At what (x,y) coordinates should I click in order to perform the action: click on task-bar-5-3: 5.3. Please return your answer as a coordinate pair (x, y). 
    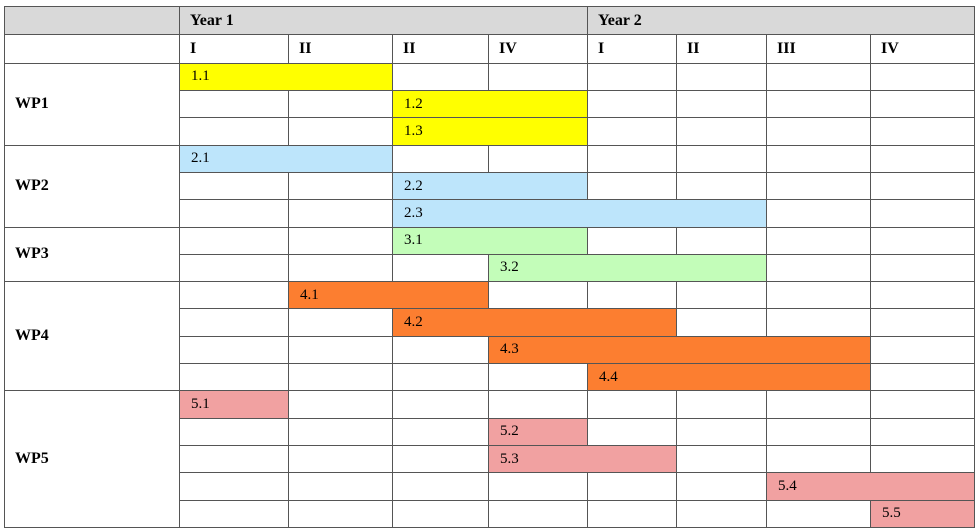
    Looking at the image, I should click on (582, 459).